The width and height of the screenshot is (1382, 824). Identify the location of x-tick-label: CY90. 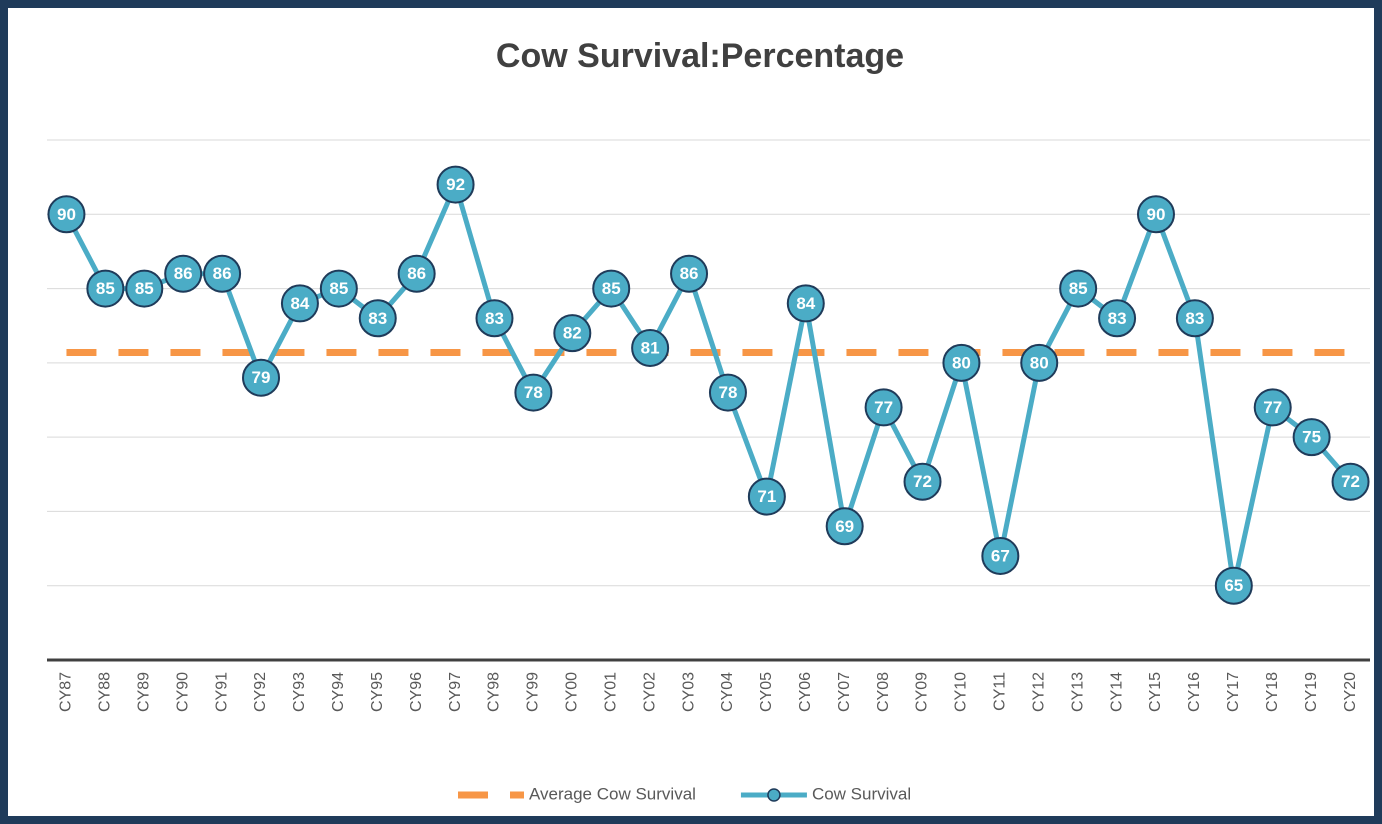
(182, 692).